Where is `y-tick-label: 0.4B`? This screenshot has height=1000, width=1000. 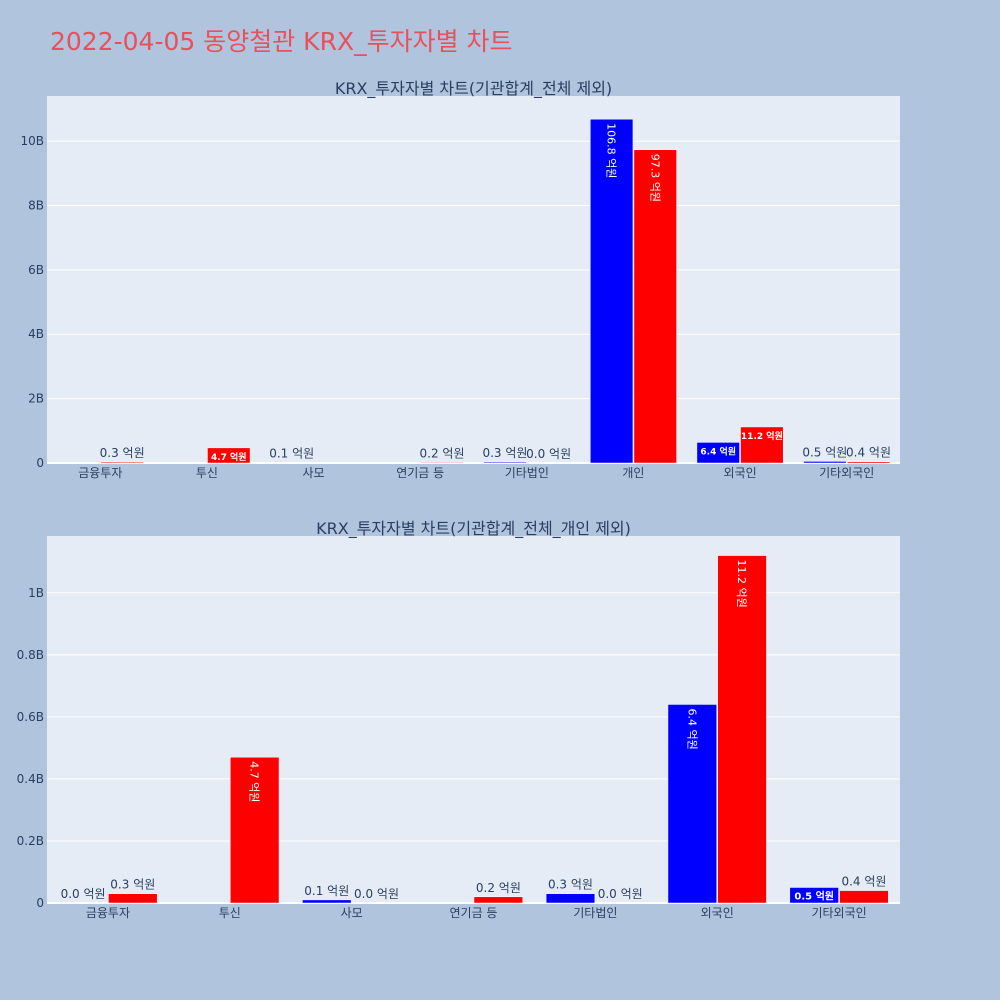 y-tick-label: 0.4B is located at coordinates (30, 779).